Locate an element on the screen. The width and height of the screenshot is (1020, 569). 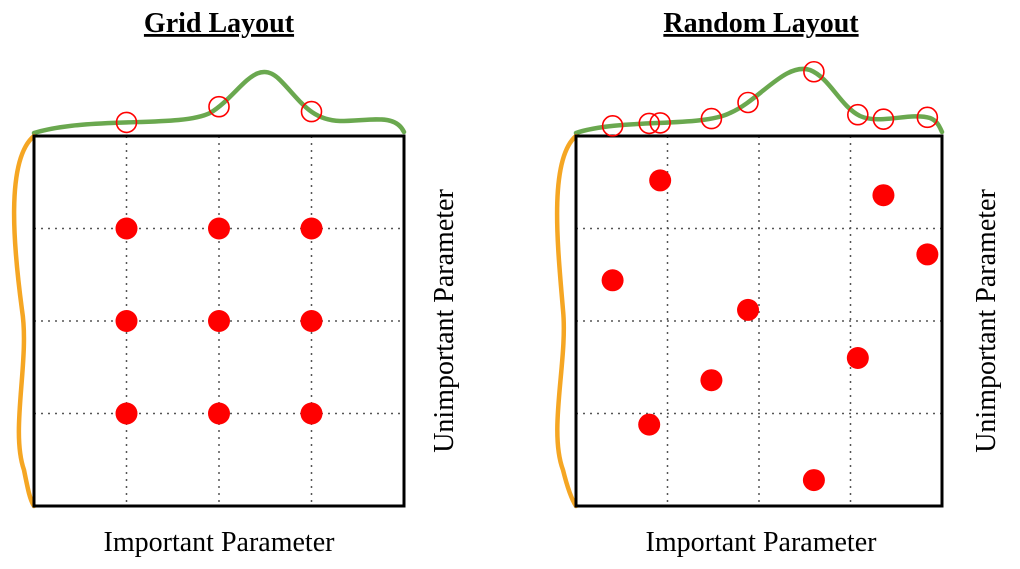
grid-layout-title: Grid Layout is located at coordinates (219, 23).